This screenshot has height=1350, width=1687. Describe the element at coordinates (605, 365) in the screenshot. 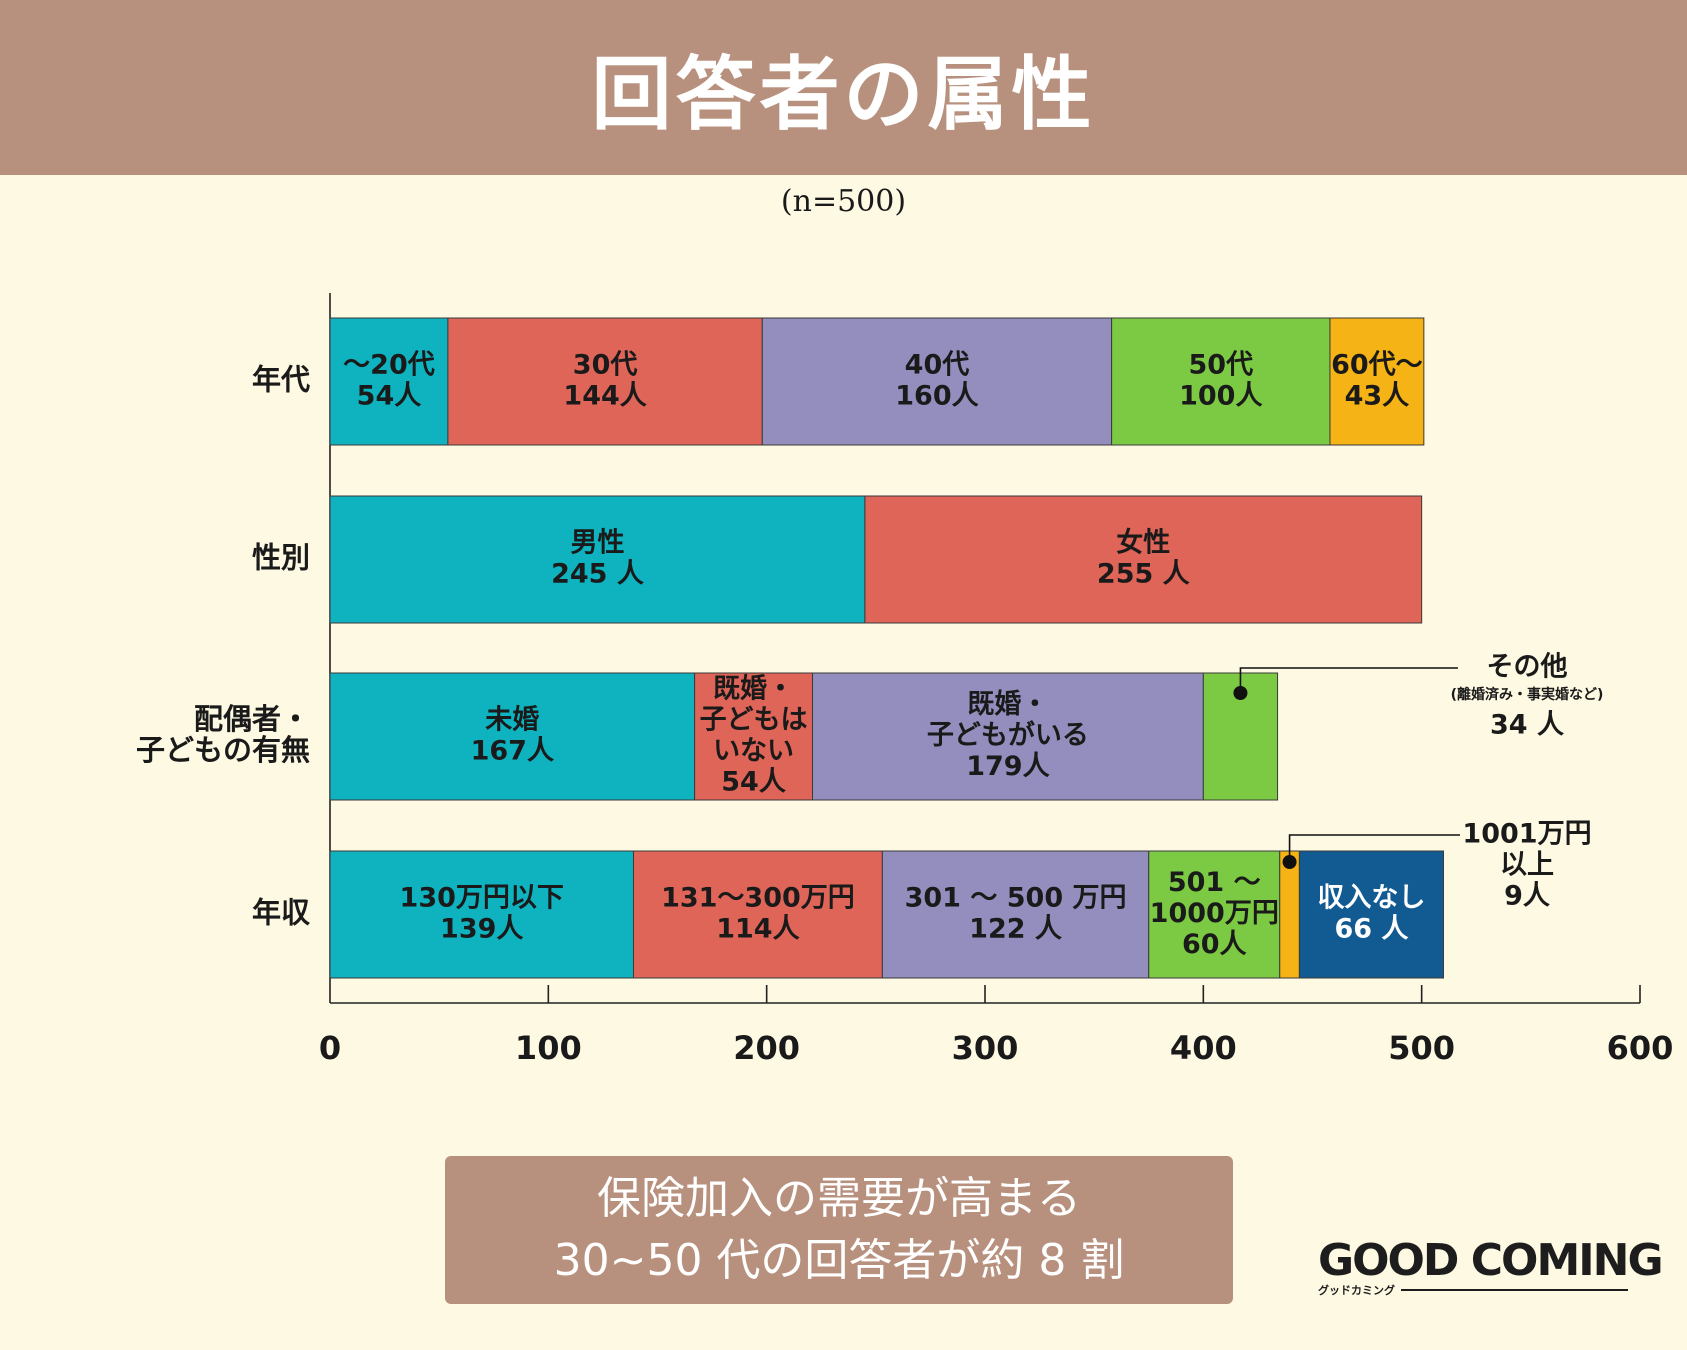

I see `segment-label: 30代` at that location.